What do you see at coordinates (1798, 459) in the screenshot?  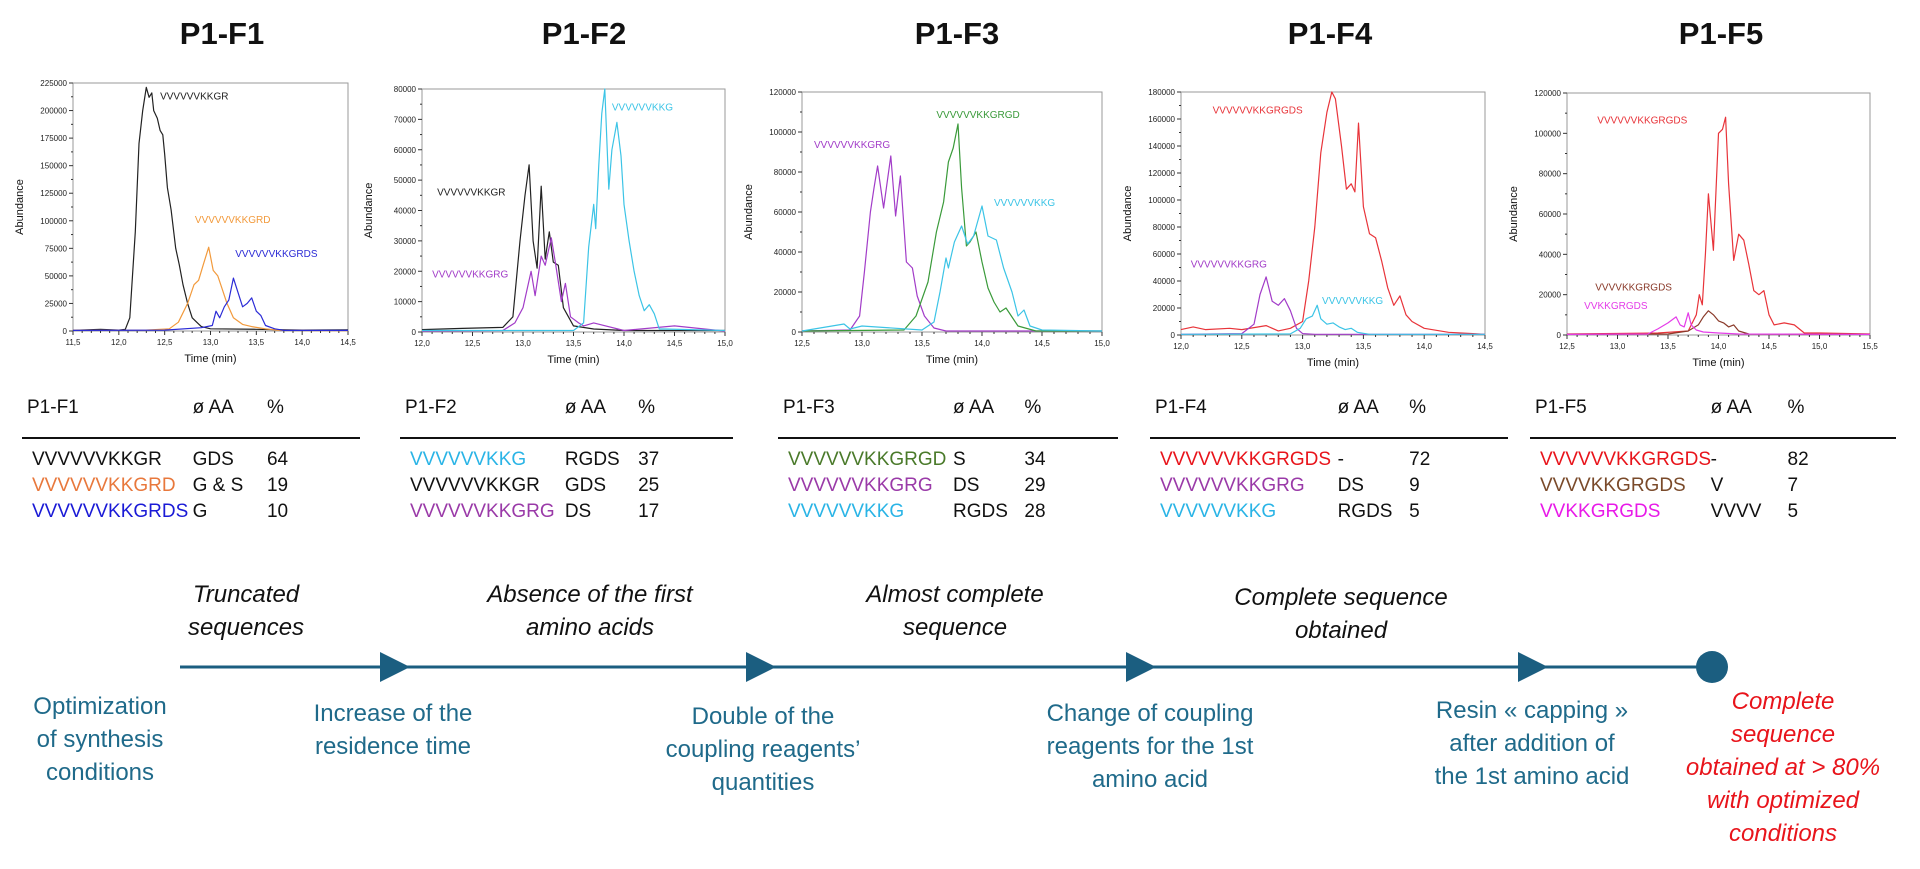 I see `percent-cell: 82` at bounding box center [1798, 459].